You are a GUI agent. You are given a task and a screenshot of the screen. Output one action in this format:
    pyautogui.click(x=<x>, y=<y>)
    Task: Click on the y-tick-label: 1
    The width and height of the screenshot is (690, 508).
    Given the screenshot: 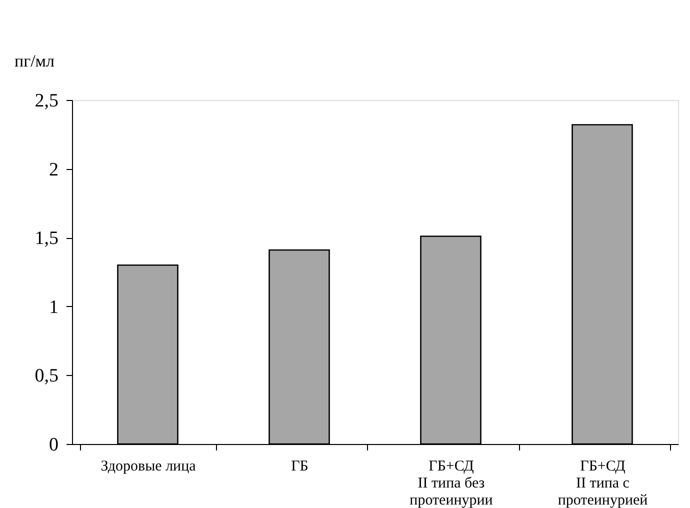 What is the action you would take?
    pyautogui.click(x=53, y=307)
    